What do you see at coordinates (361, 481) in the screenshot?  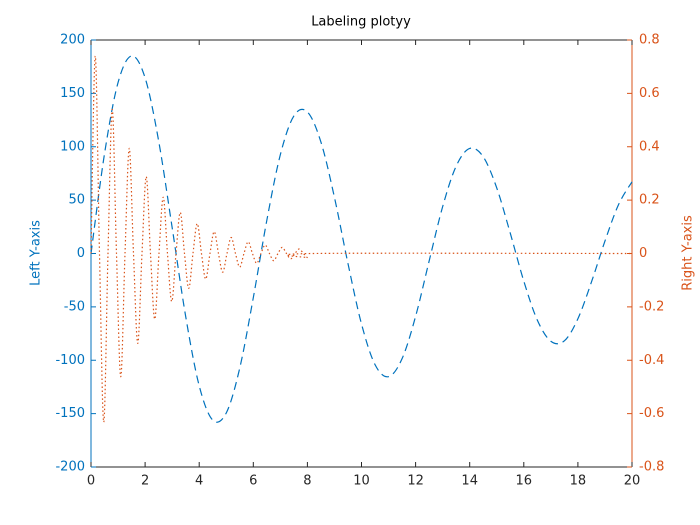 I see `x-tick-label: 10` at bounding box center [361, 481].